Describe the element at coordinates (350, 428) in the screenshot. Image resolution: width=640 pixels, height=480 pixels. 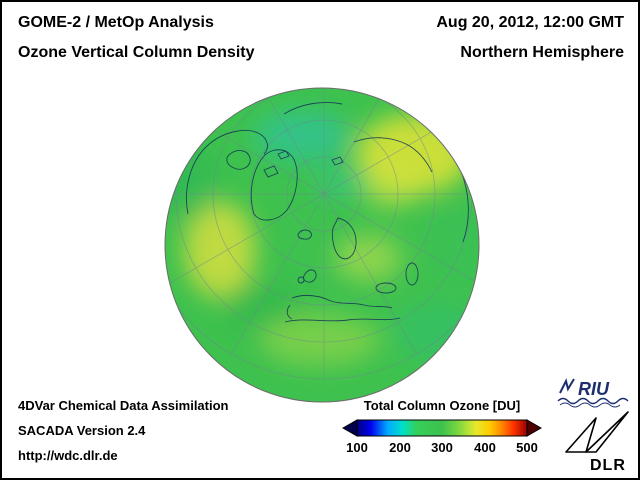
I see `colorbar-left-arrow` at that location.